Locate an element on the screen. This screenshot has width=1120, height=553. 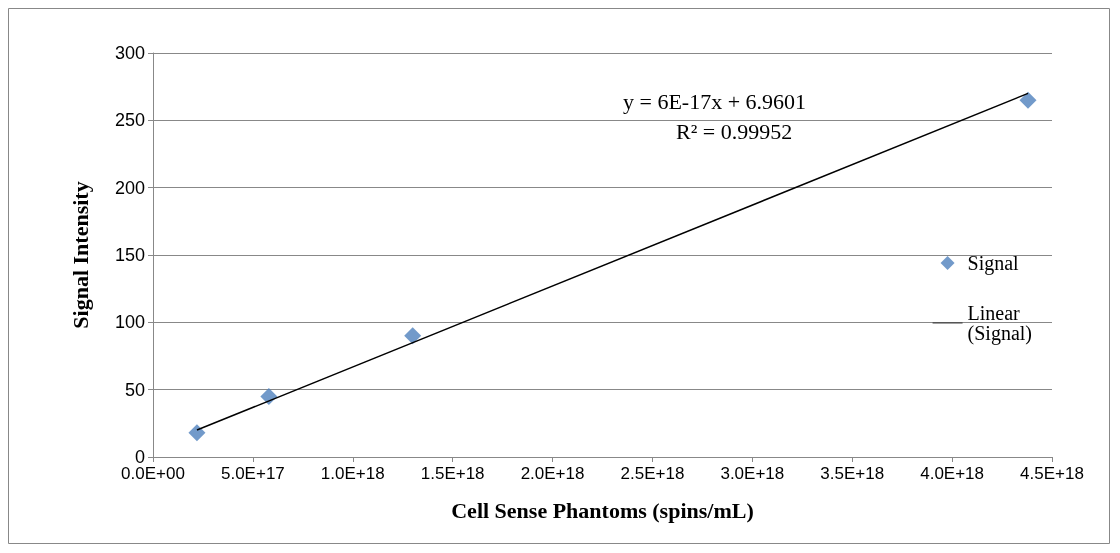
x-tick-label: 3.5E+18 is located at coordinates (852, 473).